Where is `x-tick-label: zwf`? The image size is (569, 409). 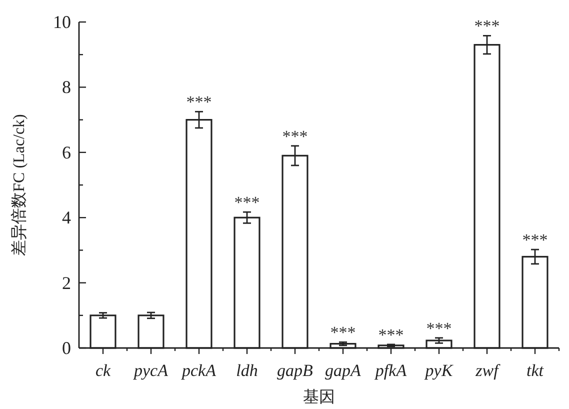 x-tick-label: zwf is located at coordinates (487, 370).